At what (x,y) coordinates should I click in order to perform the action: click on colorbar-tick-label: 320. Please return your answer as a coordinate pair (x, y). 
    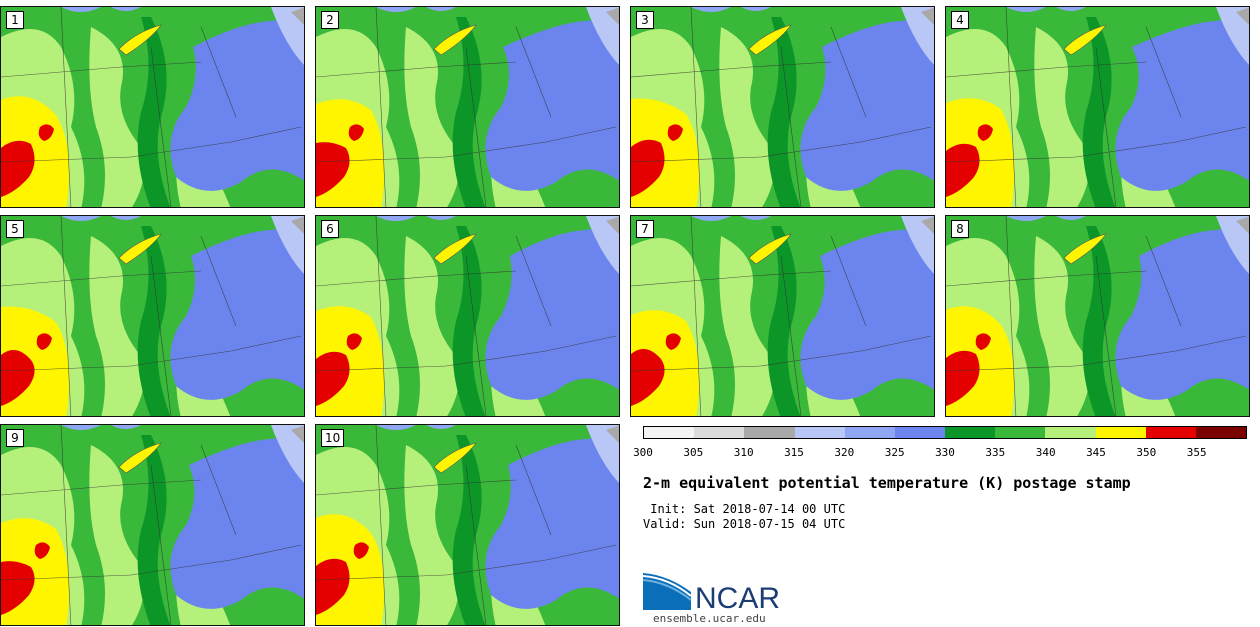
    Looking at the image, I should click on (844, 452).